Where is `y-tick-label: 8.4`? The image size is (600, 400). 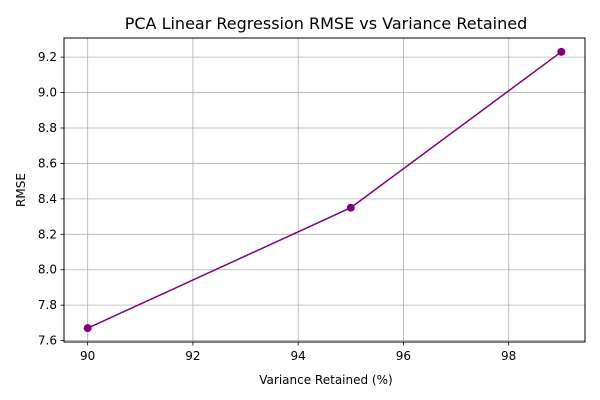
y-tick-label: 8.4 is located at coordinates (47, 199).